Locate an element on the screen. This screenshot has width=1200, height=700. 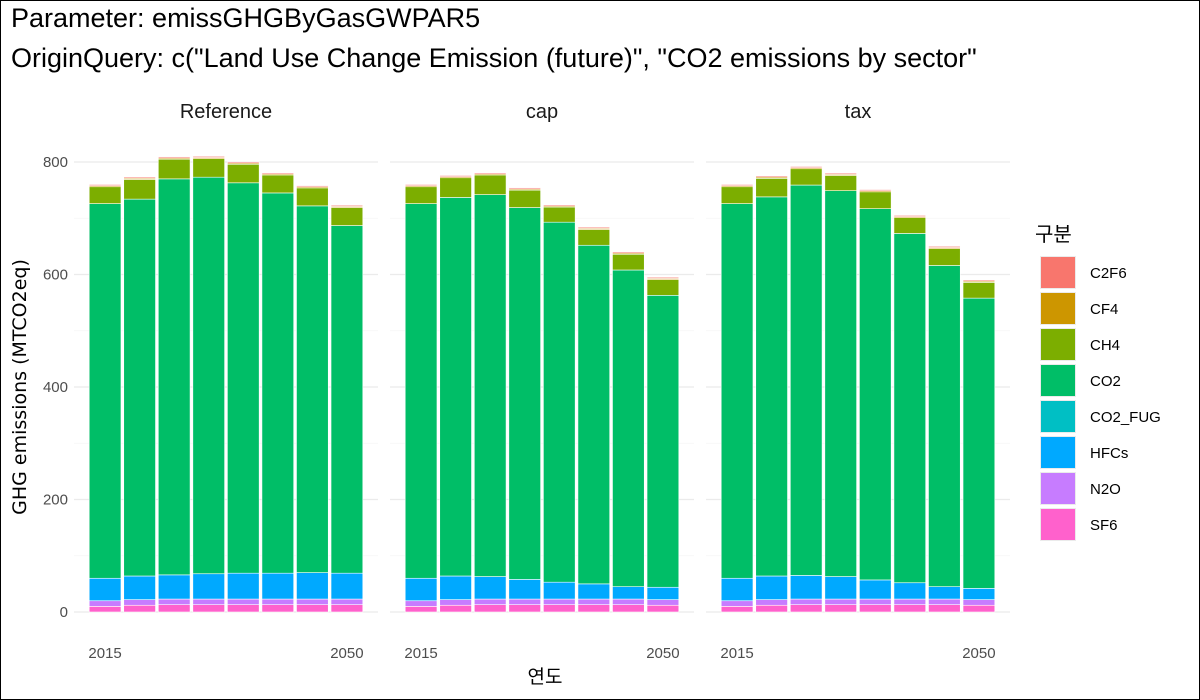
y-tick-label: 800 is located at coordinates (55, 162).